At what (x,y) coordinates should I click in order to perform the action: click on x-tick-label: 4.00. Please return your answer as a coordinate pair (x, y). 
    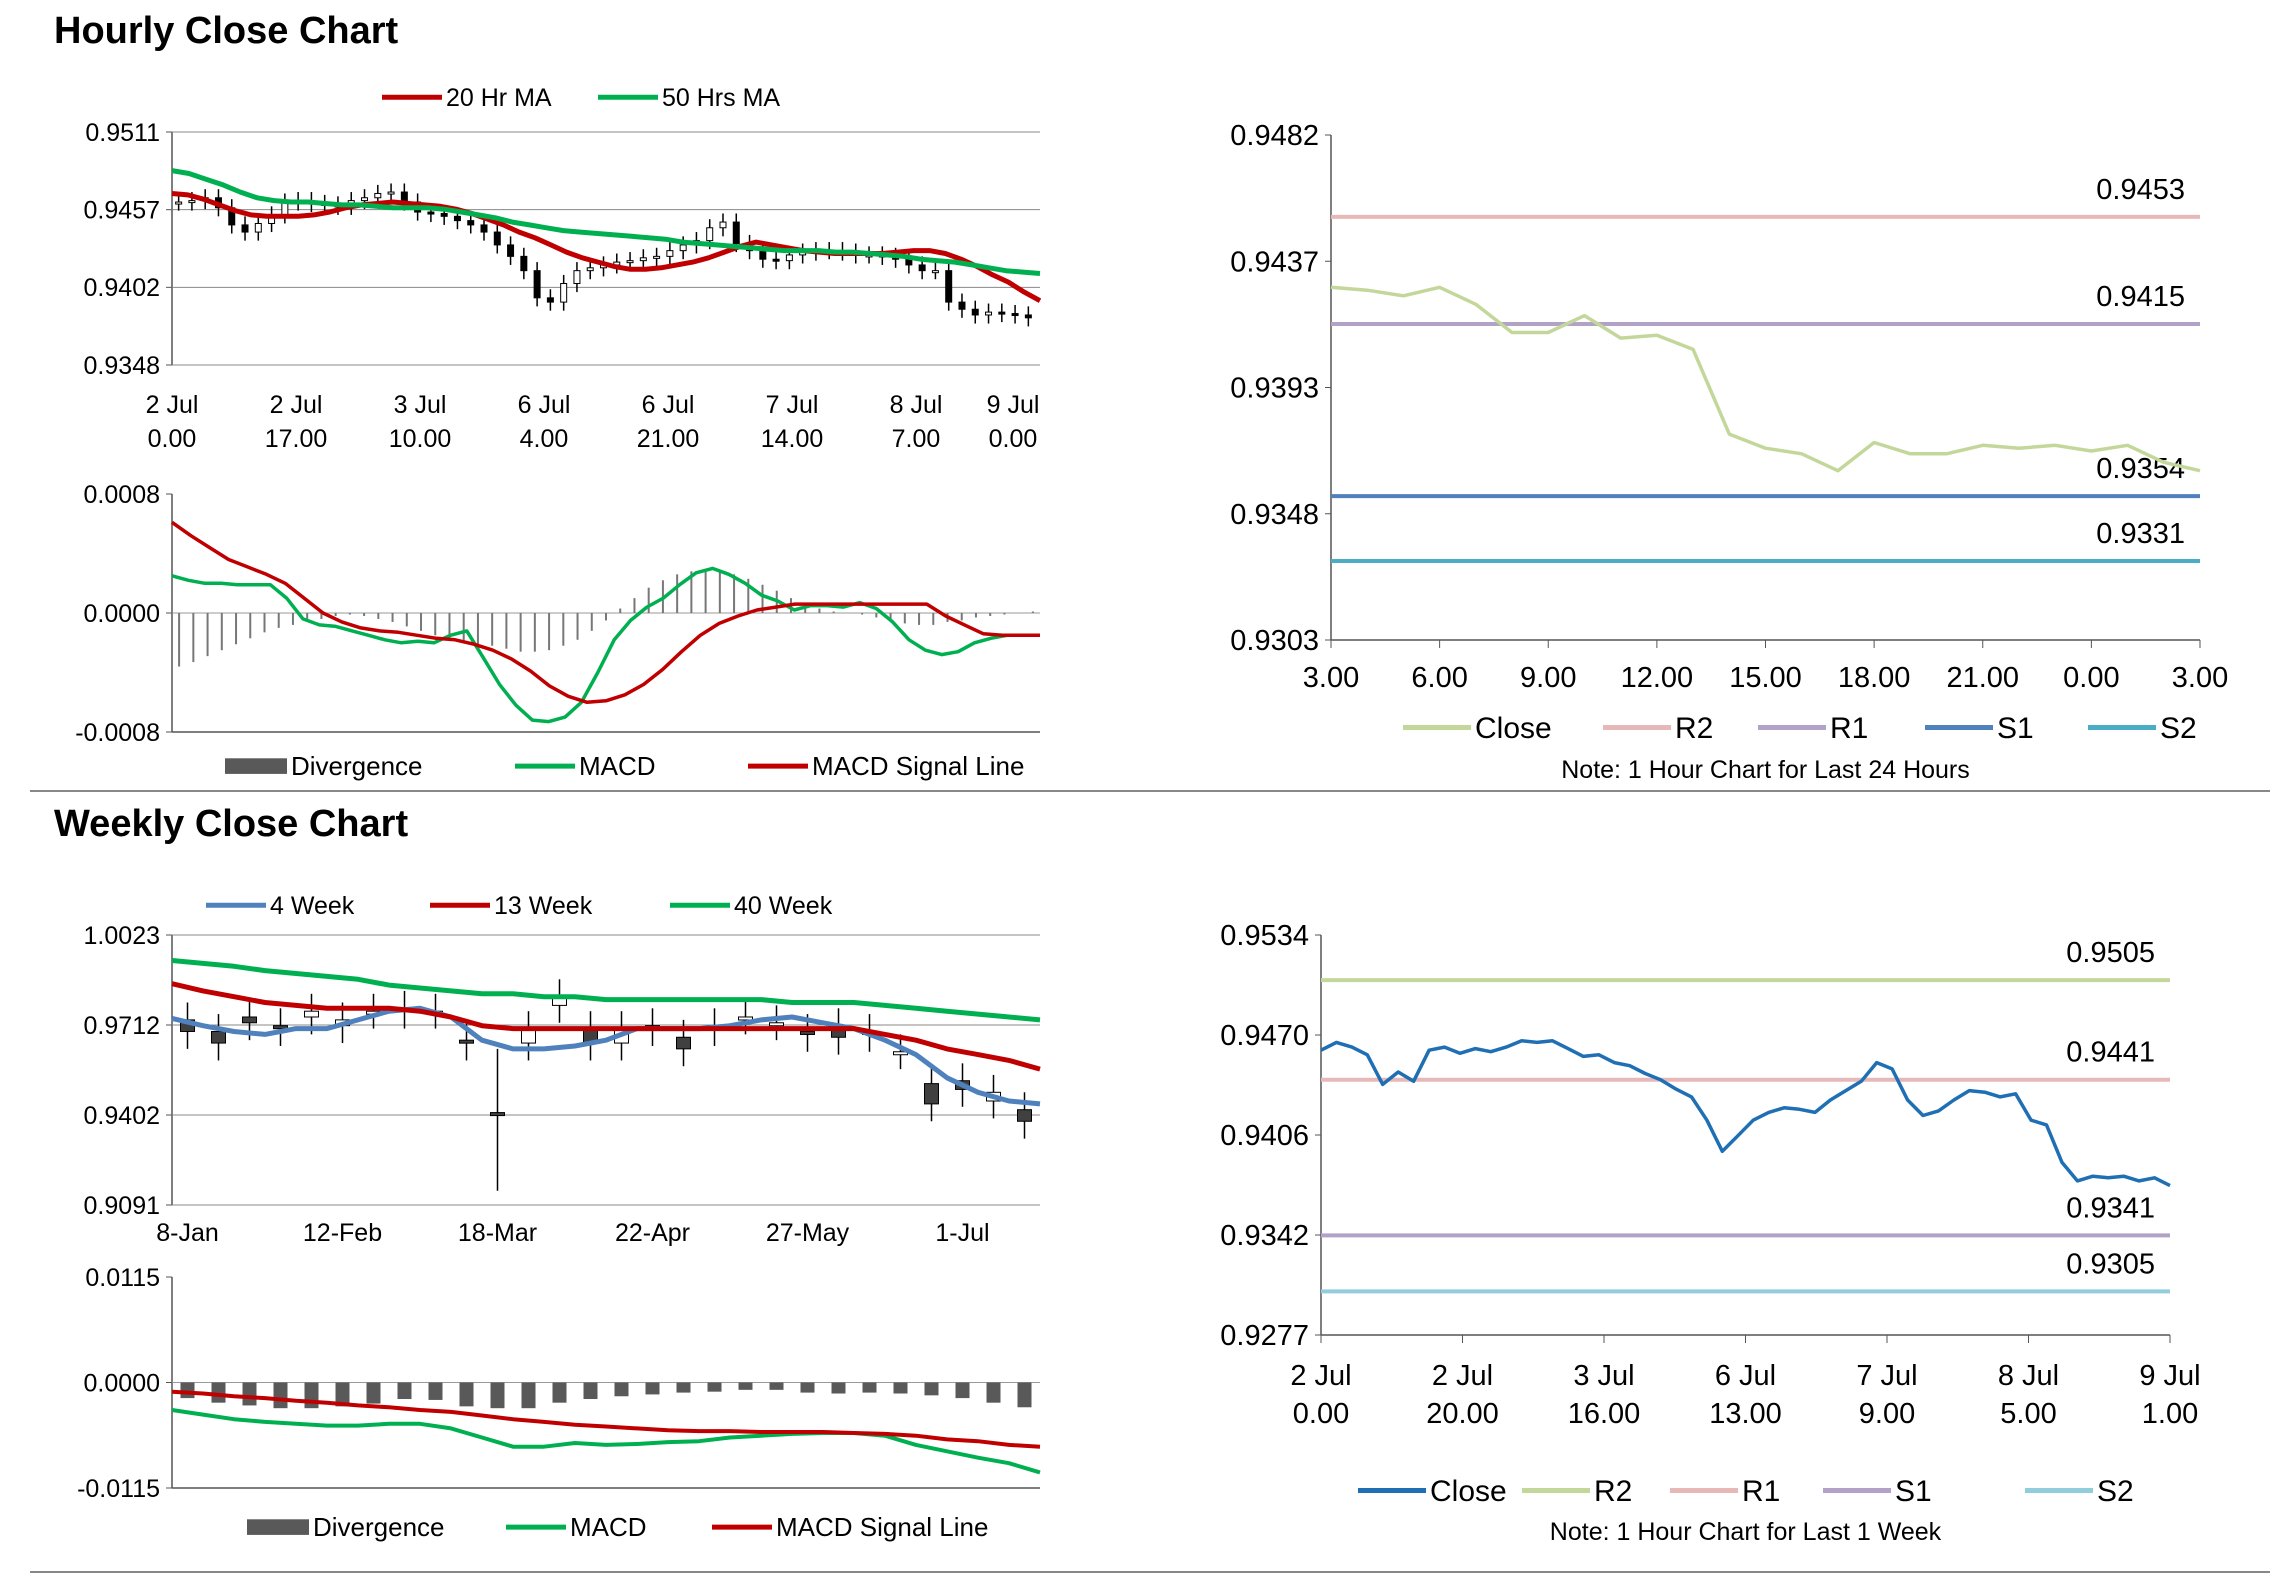
    Looking at the image, I should click on (544, 439).